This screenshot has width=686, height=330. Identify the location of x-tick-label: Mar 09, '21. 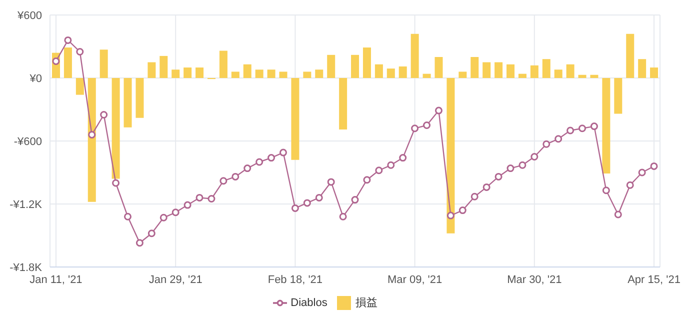
(414, 280).